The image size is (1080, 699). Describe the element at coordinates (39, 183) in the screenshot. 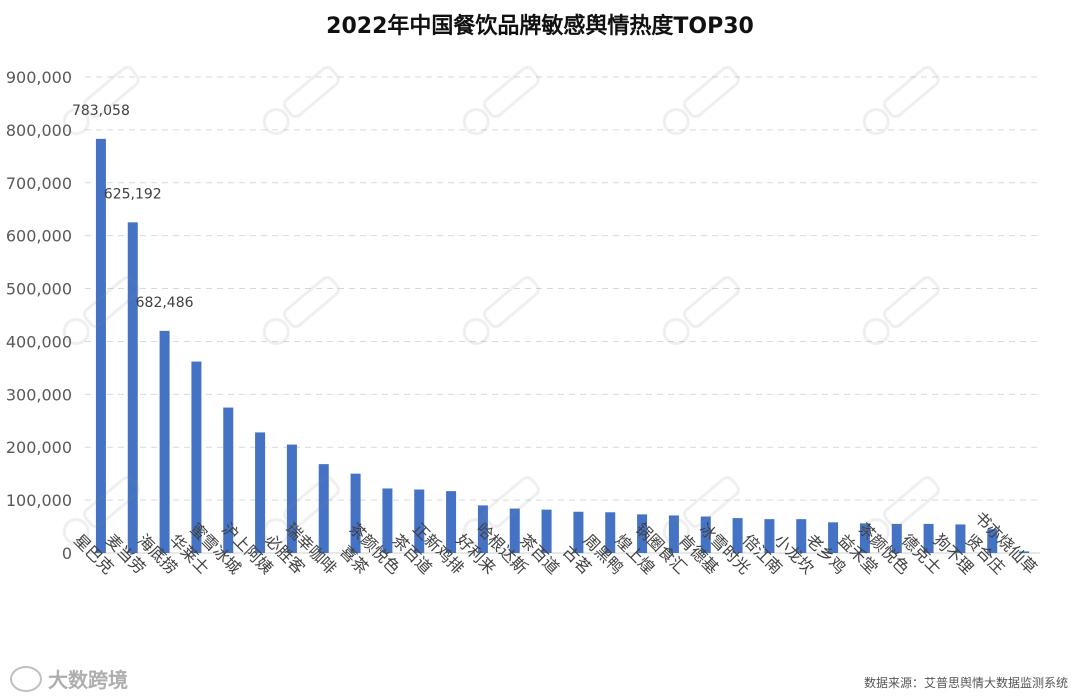

I see `y-tick-label: 700,000` at that location.